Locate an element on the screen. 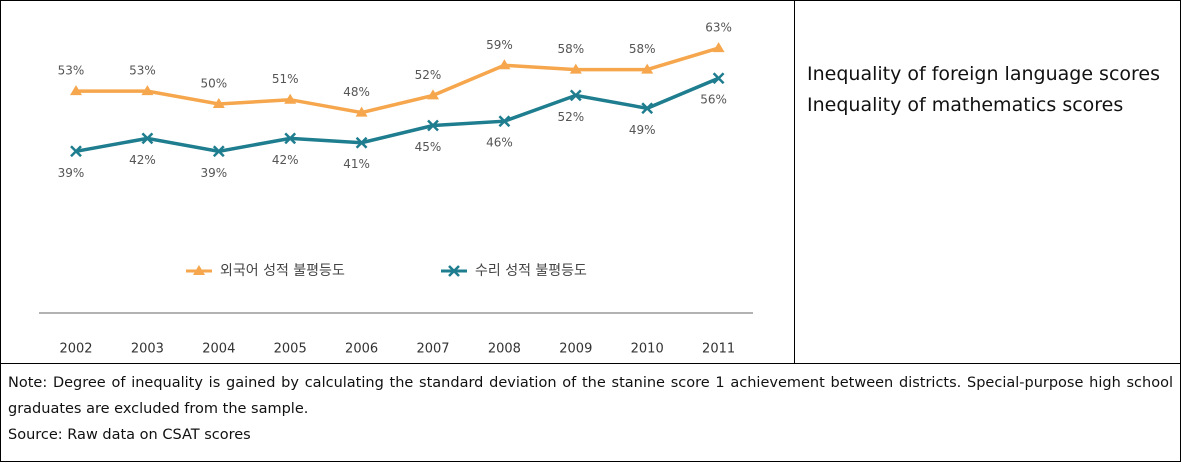 The width and height of the screenshot is (1181, 474). data-label: 49% is located at coordinates (642, 130).